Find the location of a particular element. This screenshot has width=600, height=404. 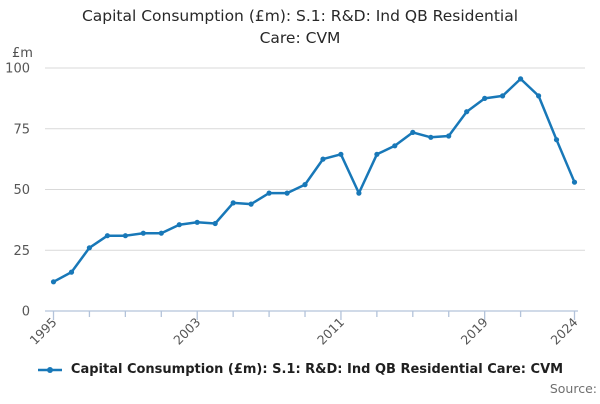

legend-line-marker-icon is located at coordinates (49, 369).